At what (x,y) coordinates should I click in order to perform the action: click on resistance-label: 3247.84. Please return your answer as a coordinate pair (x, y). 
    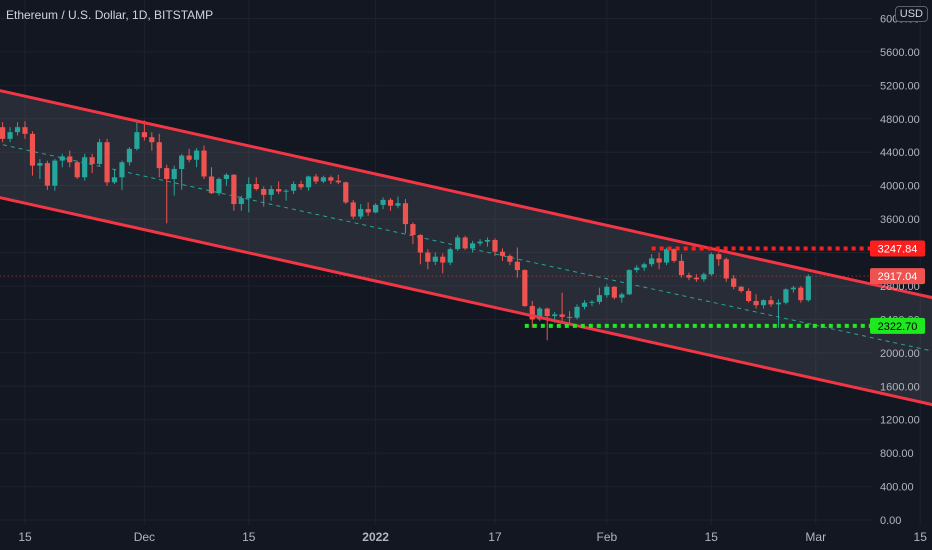
    Looking at the image, I should click on (898, 250).